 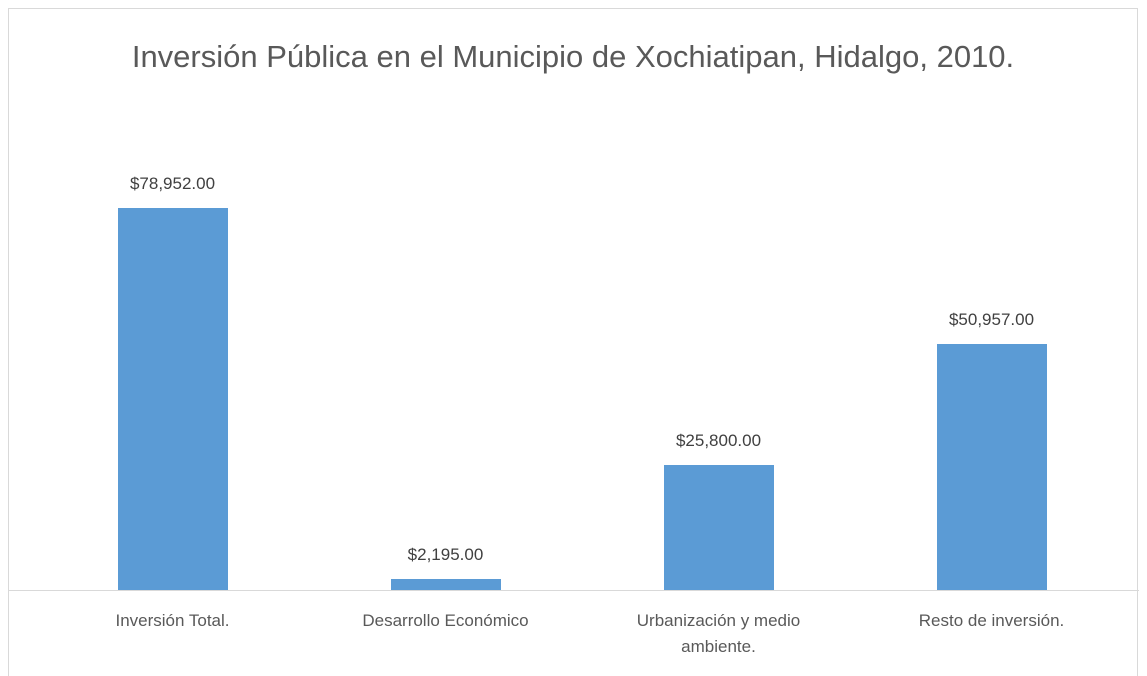 I want to click on x-tick-label: Desarrollo Económico, so click(x=445, y=620).